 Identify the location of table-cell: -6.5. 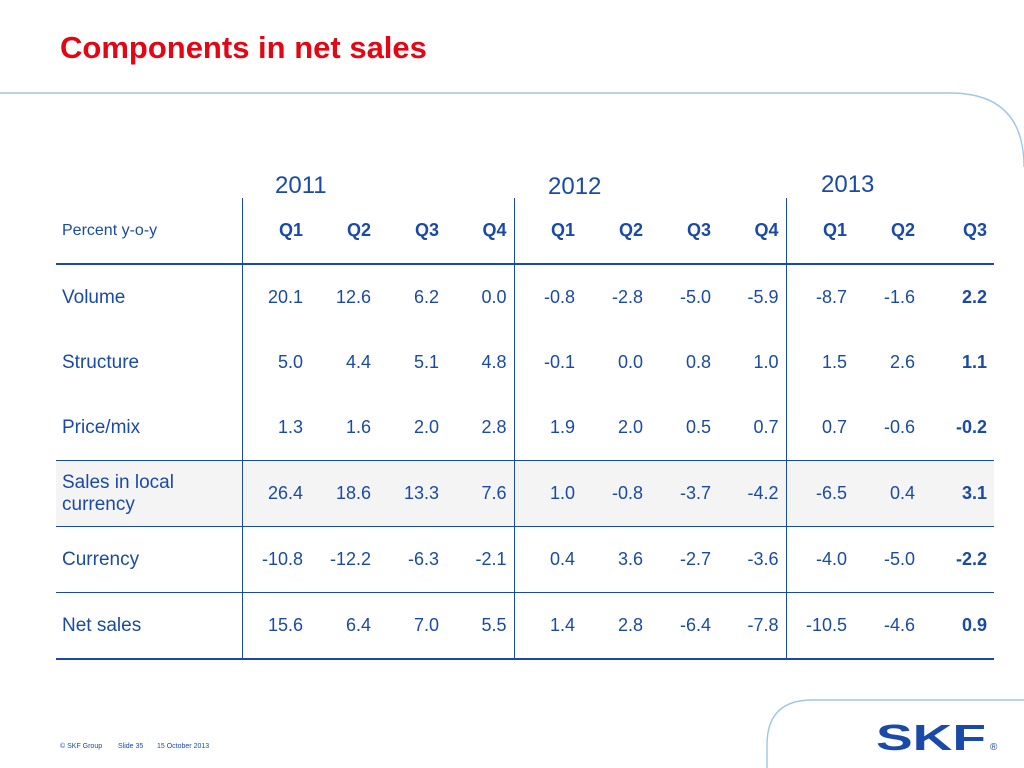
(820, 493).